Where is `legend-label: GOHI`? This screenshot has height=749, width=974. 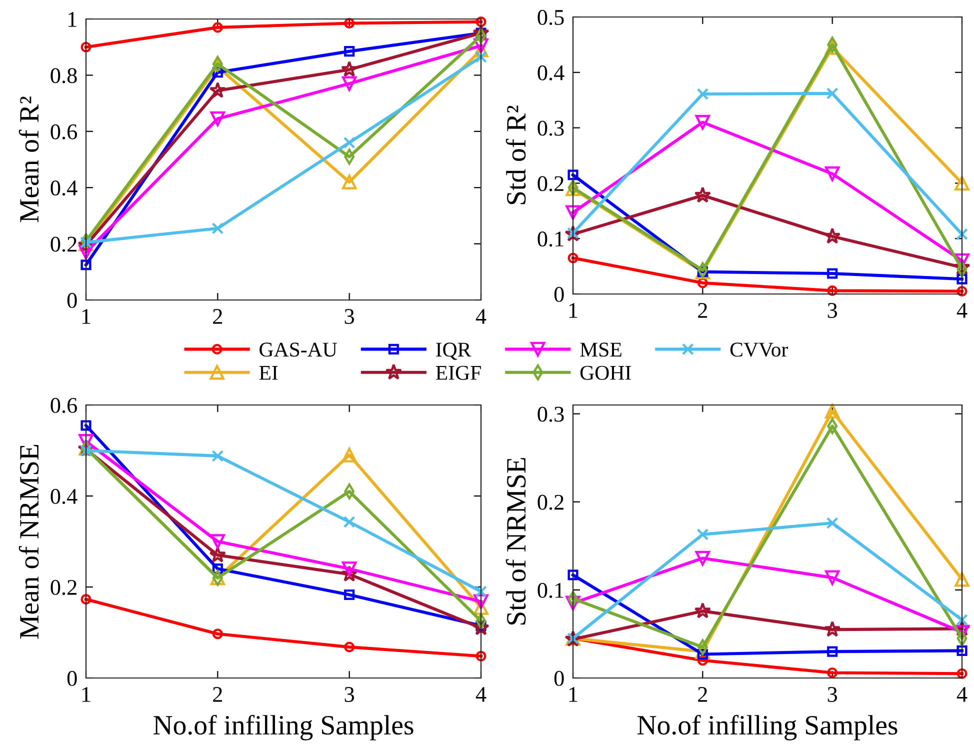 legend-label: GOHI is located at coordinates (605, 373).